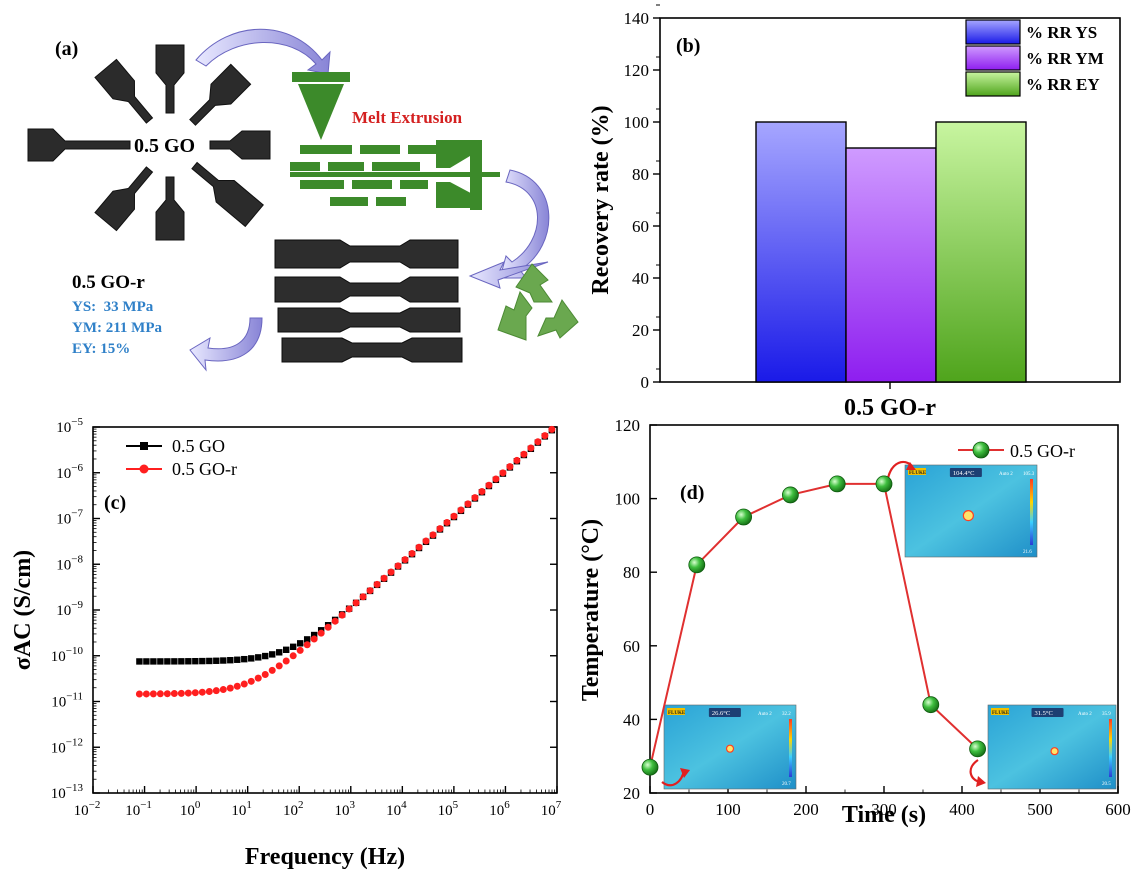  I want to click on fluke-badge, so click(917, 471).